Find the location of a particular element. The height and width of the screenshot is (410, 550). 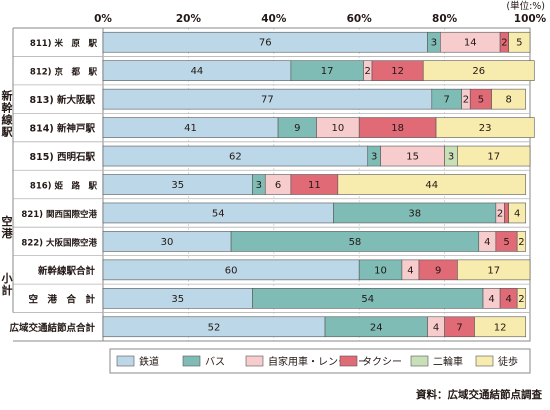

data-label: 60 is located at coordinates (231, 270).